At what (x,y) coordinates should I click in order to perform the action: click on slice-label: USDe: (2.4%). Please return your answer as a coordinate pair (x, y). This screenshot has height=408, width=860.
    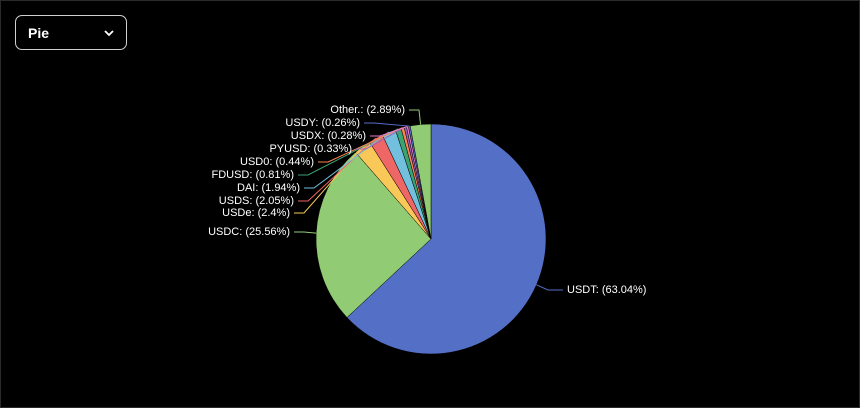
    Looking at the image, I should click on (256, 213).